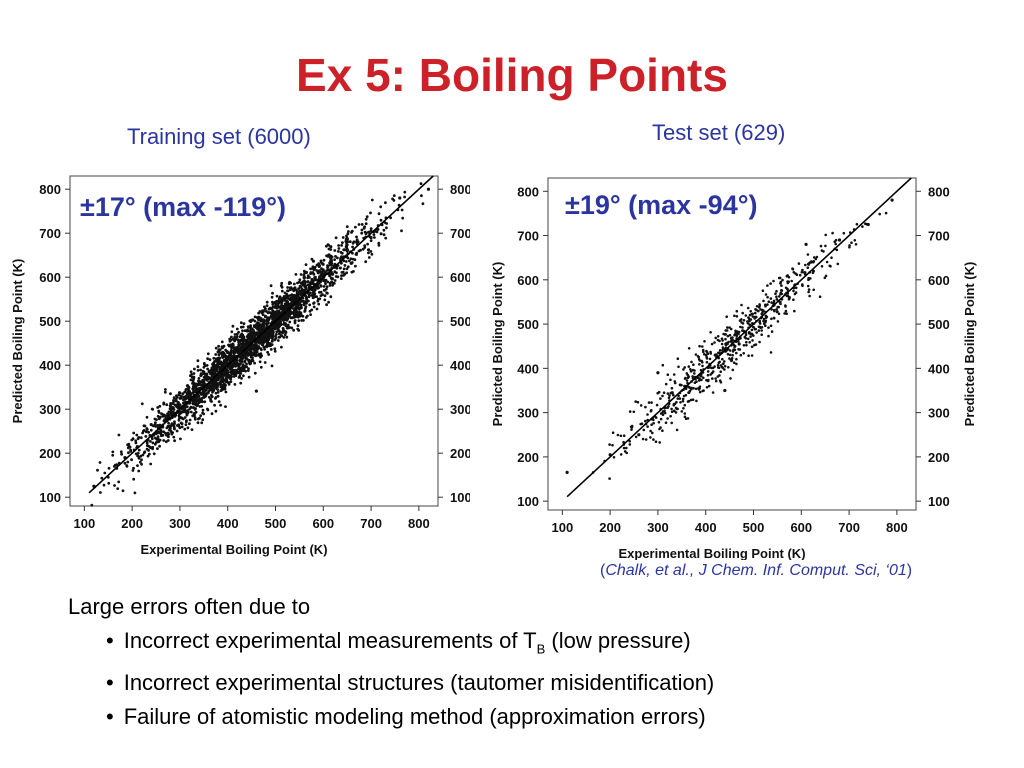  What do you see at coordinates (460, 277) in the screenshot?
I see `y-tick-label-right: 600` at bounding box center [460, 277].